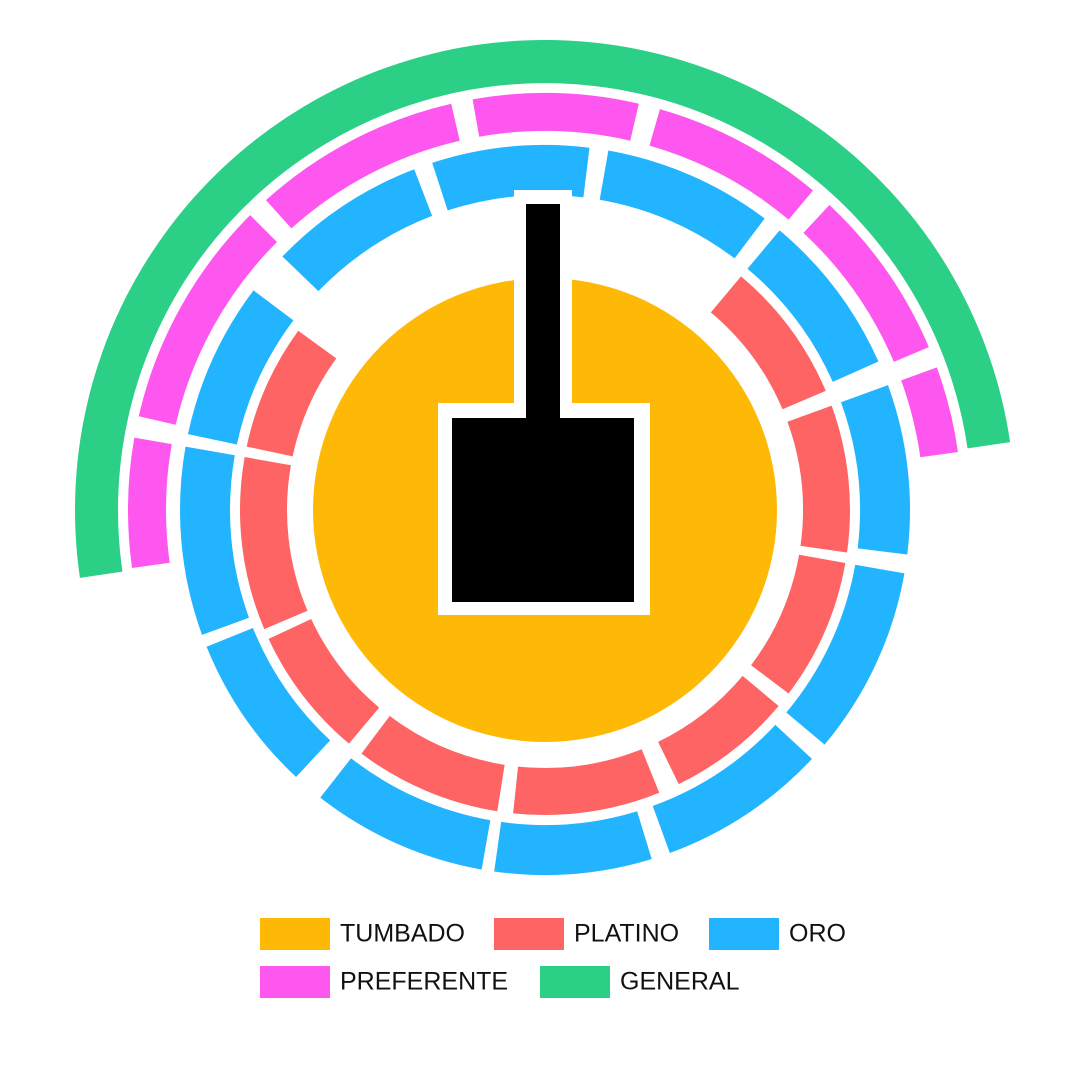 The image size is (1080, 1080). What do you see at coordinates (817, 934) in the screenshot?
I see `legend-label: ORO` at bounding box center [817, 934].